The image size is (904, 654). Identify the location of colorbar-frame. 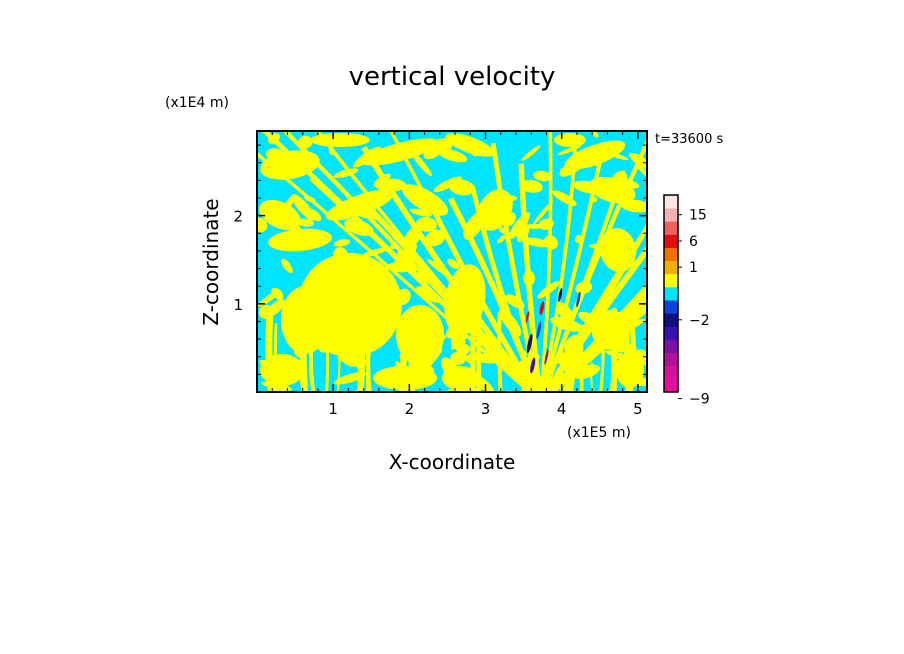
(671, 293).